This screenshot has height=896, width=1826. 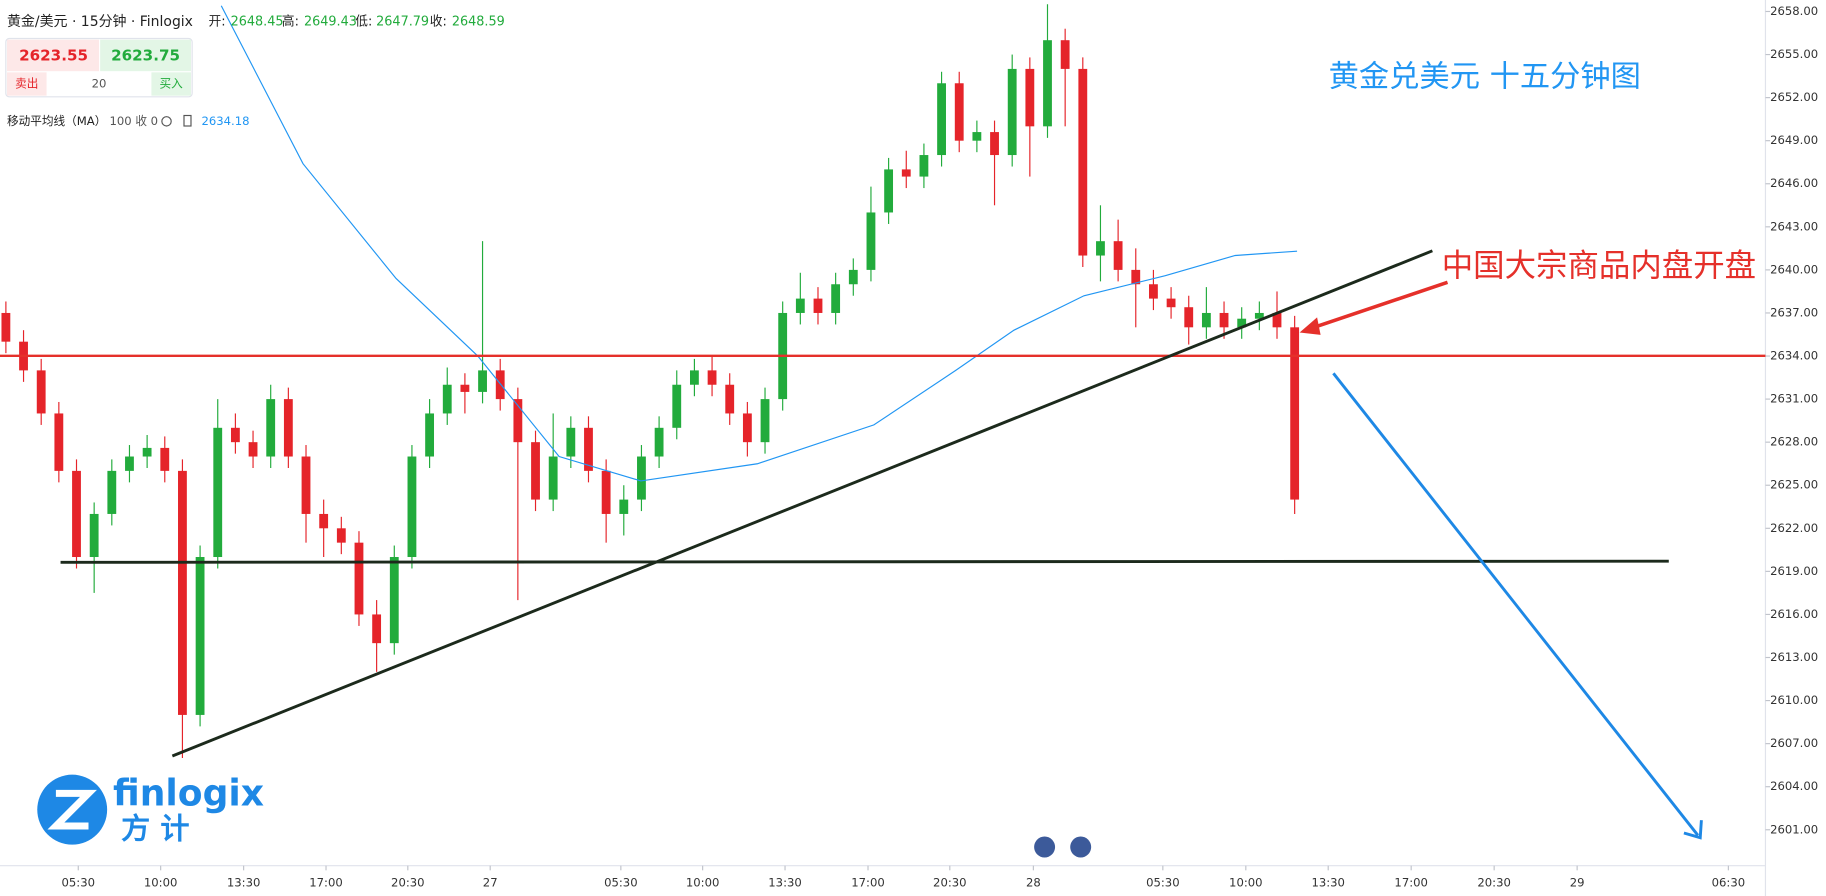 What do you see at coordinates (216, 22) in the screenshot?
I see `ohlc-label: 开:` at bounding box center [216, 22].